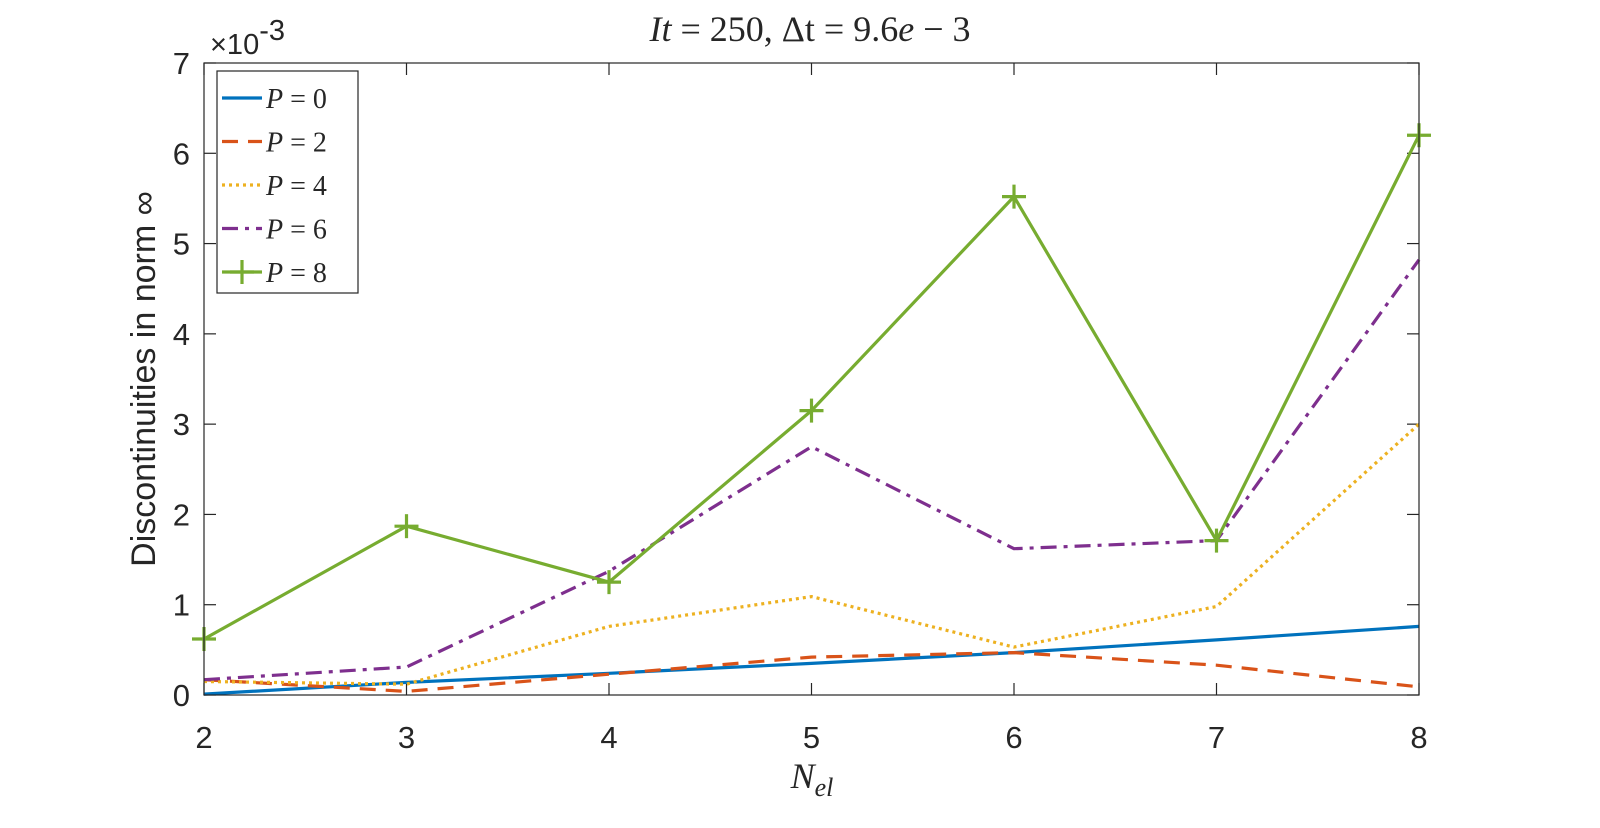  Describe the element at coordinates (247, 38) in the screenshot. I see `y-axis-exponent: ×10⁻³` at that location.